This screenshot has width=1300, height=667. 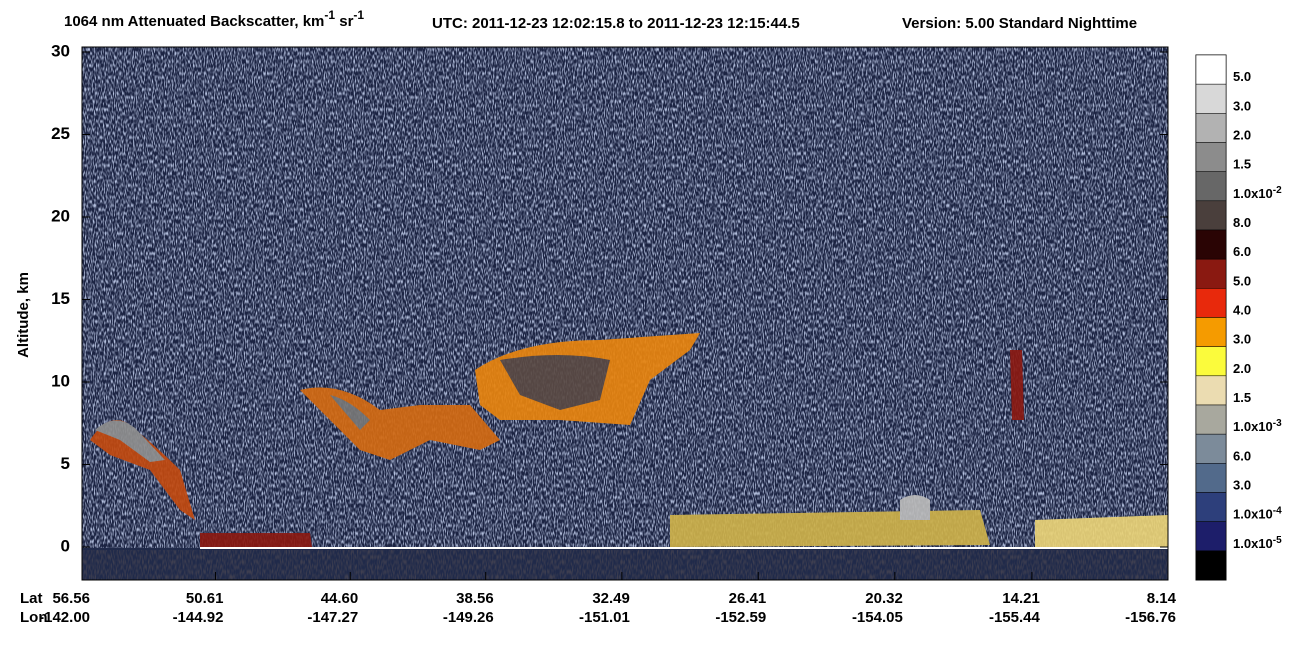 What do you see at coordinates (877, 617) in the screenshot?
I see `lon-label: -154.05` at bounding box center [877, 617].